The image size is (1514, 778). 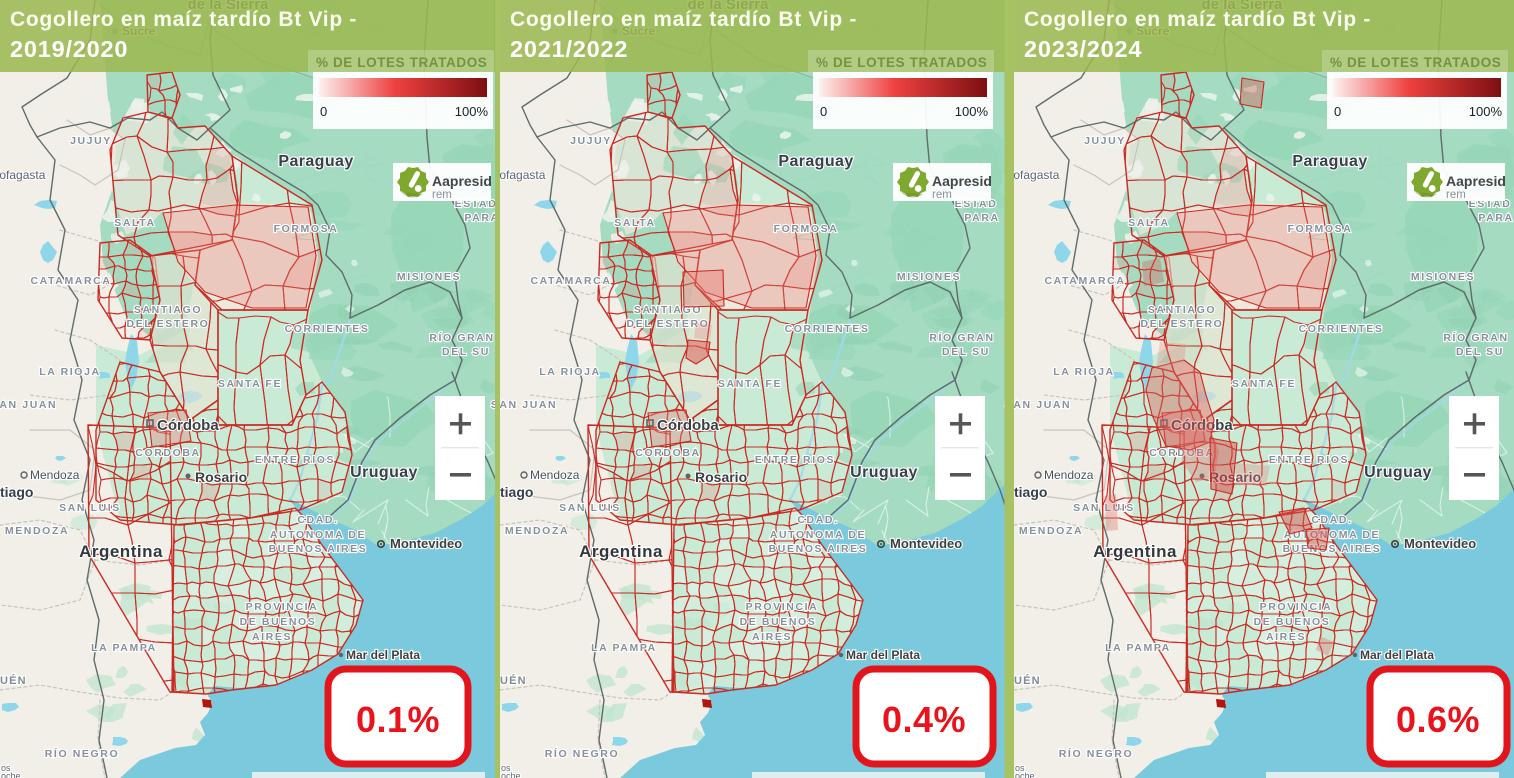 What do you see at coordinates (69, 49) in the screenshot?
I see `svg-text: 2019/2020` at bounding box center [69, 49].